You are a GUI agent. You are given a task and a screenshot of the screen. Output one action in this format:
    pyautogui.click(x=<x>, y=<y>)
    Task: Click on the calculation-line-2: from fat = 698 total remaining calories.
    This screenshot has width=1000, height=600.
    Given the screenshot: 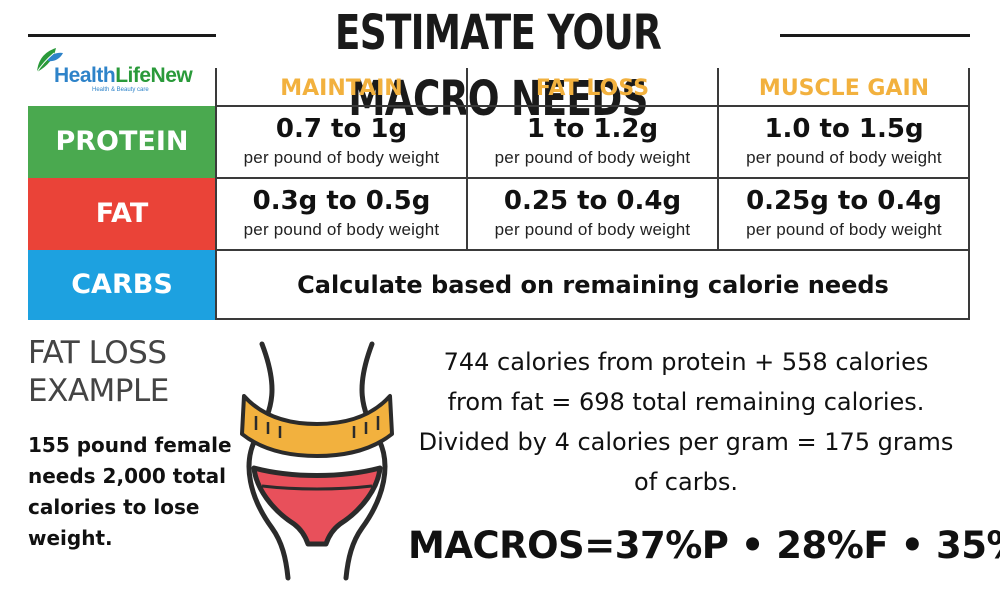 What is the action you would take?
    pyautogui.click(x=686, y=402)
    